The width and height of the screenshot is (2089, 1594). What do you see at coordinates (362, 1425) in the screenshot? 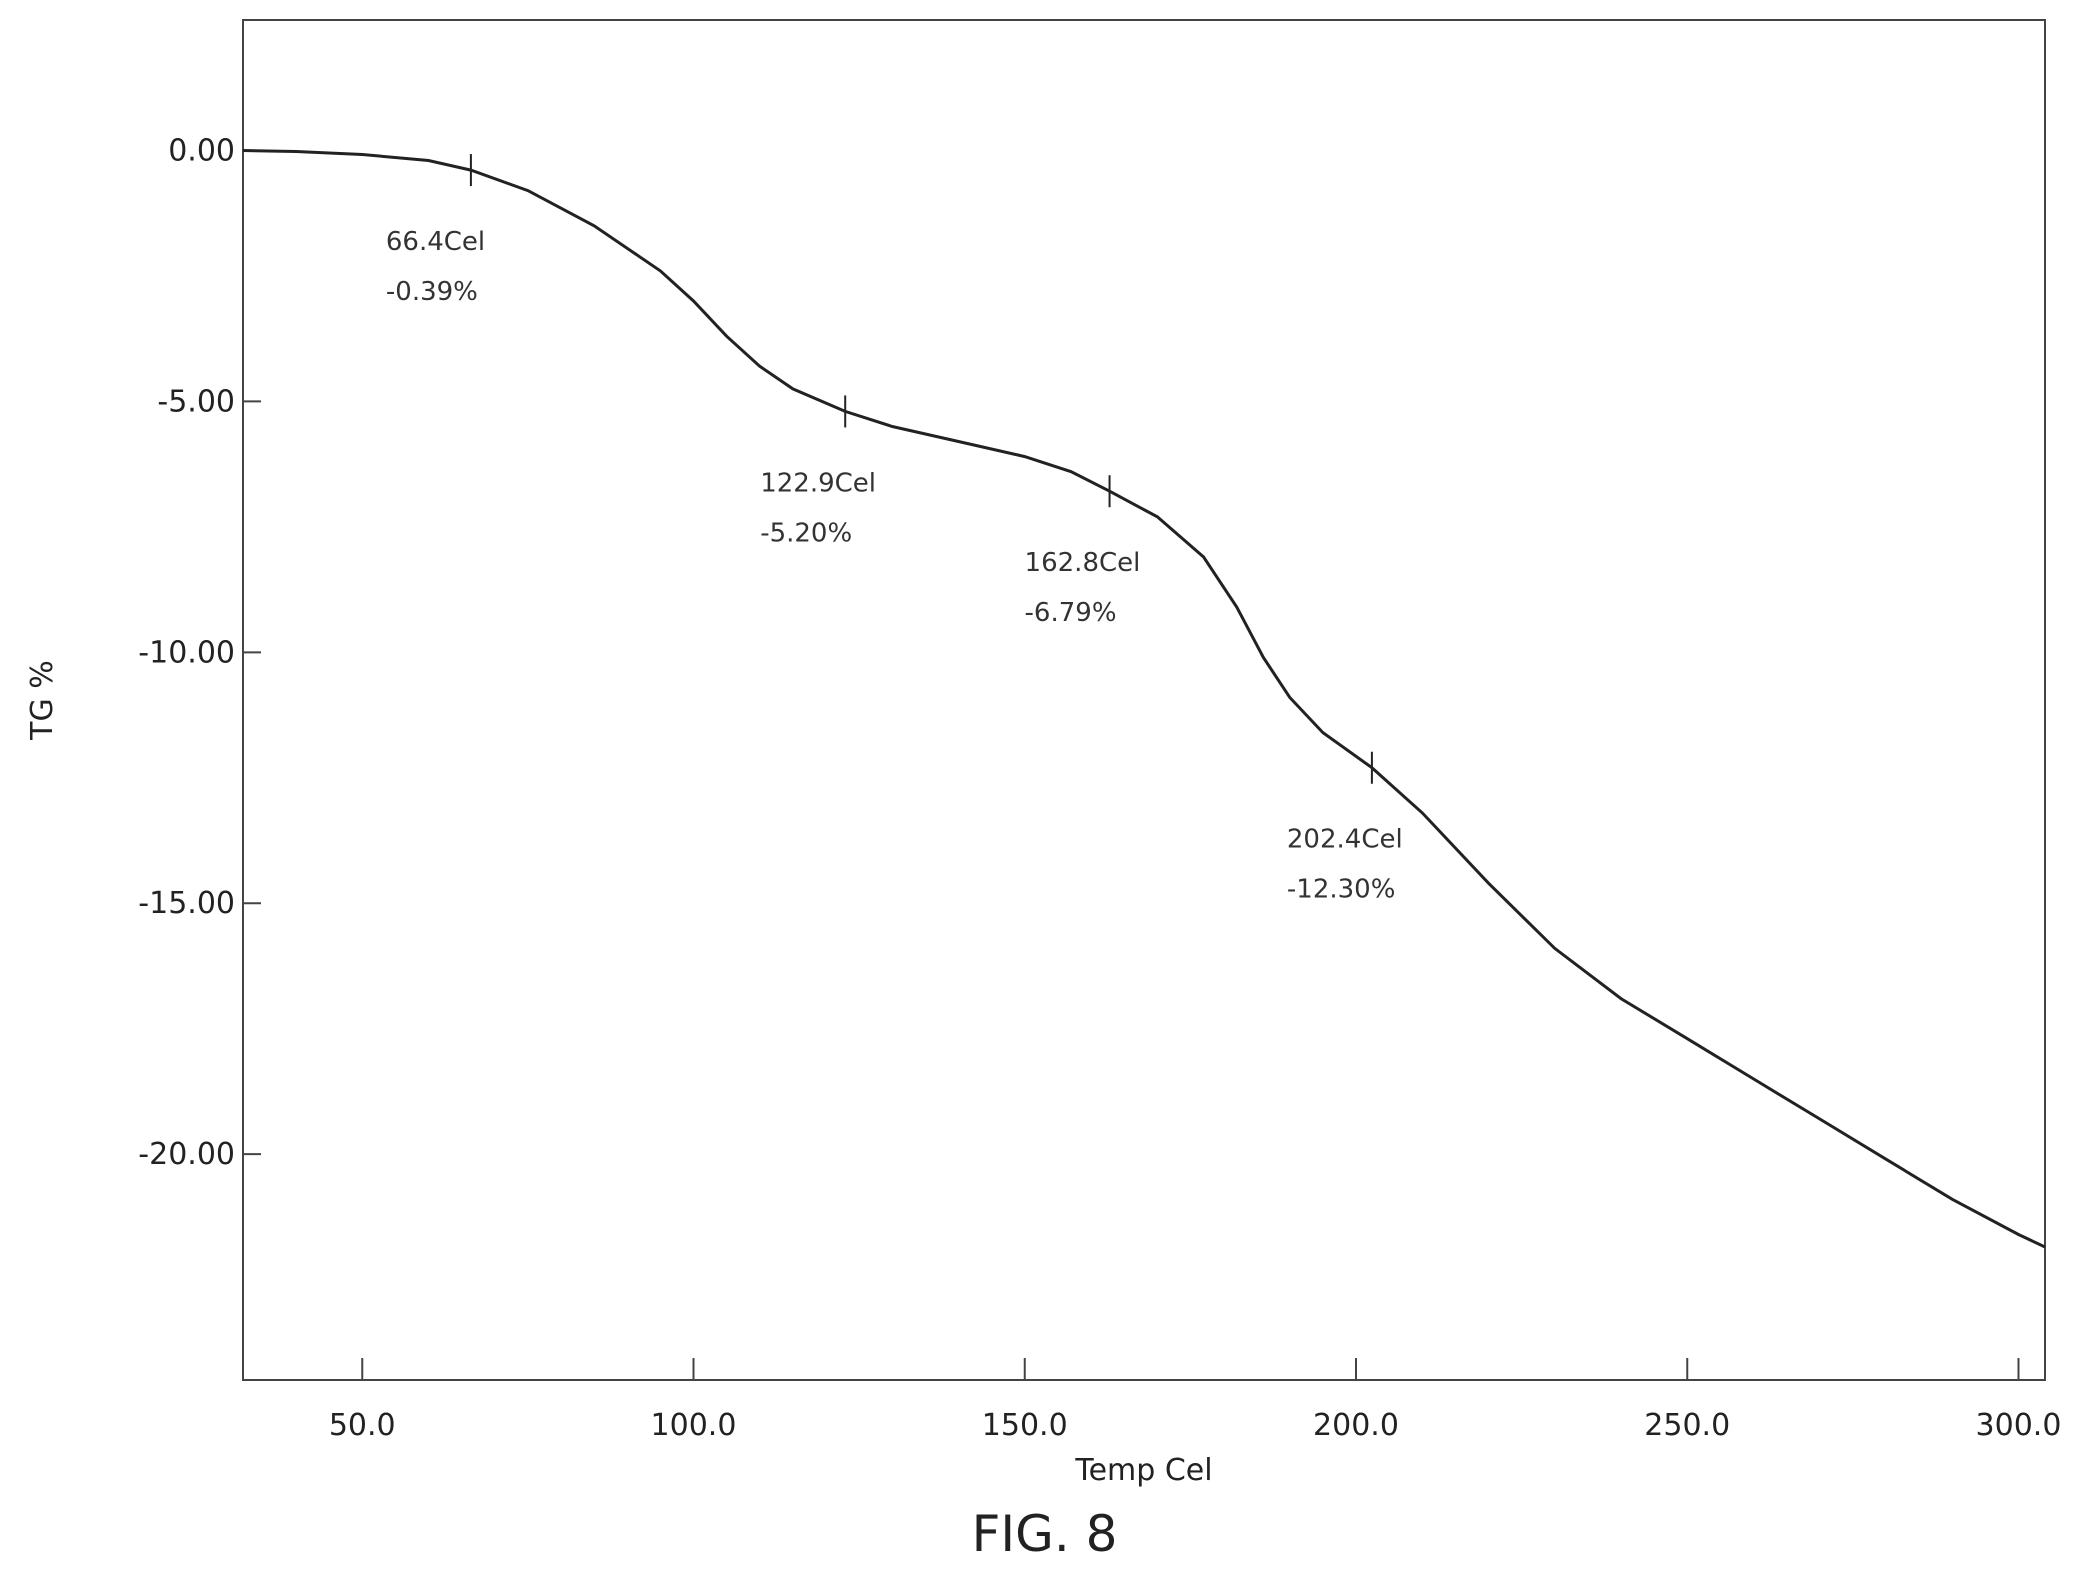
I see `x-tick-label: 50.0` at bounding box center [362, 1425].